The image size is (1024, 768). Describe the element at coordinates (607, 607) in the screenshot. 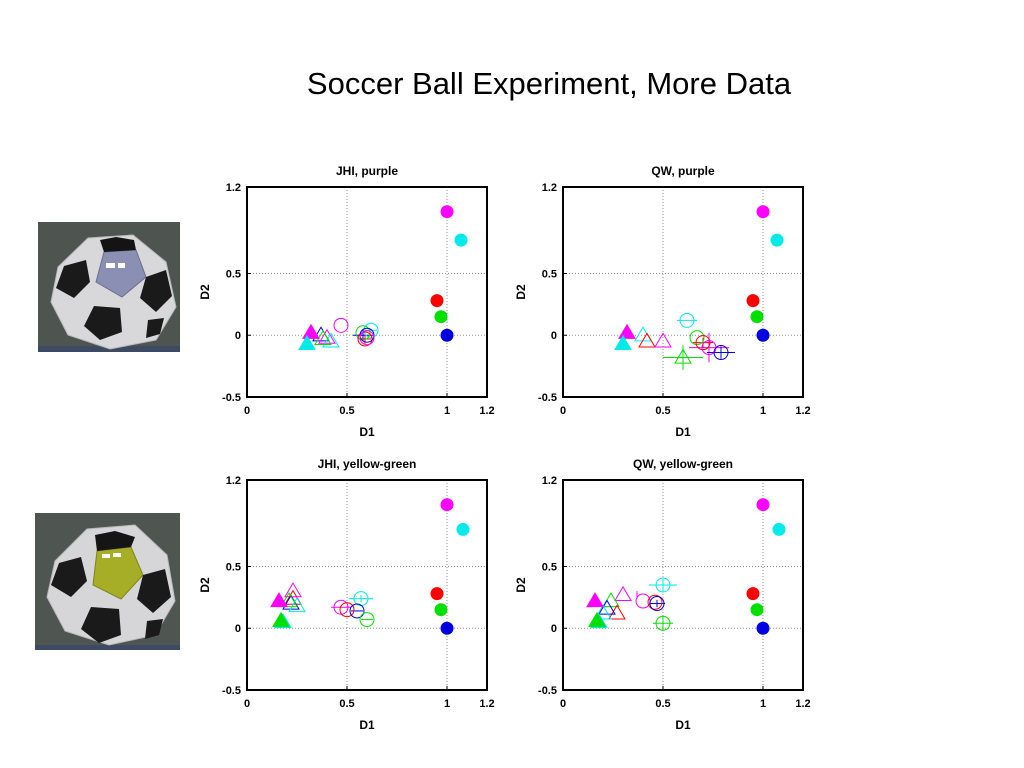

I see `open-triangle-blue` at that location.